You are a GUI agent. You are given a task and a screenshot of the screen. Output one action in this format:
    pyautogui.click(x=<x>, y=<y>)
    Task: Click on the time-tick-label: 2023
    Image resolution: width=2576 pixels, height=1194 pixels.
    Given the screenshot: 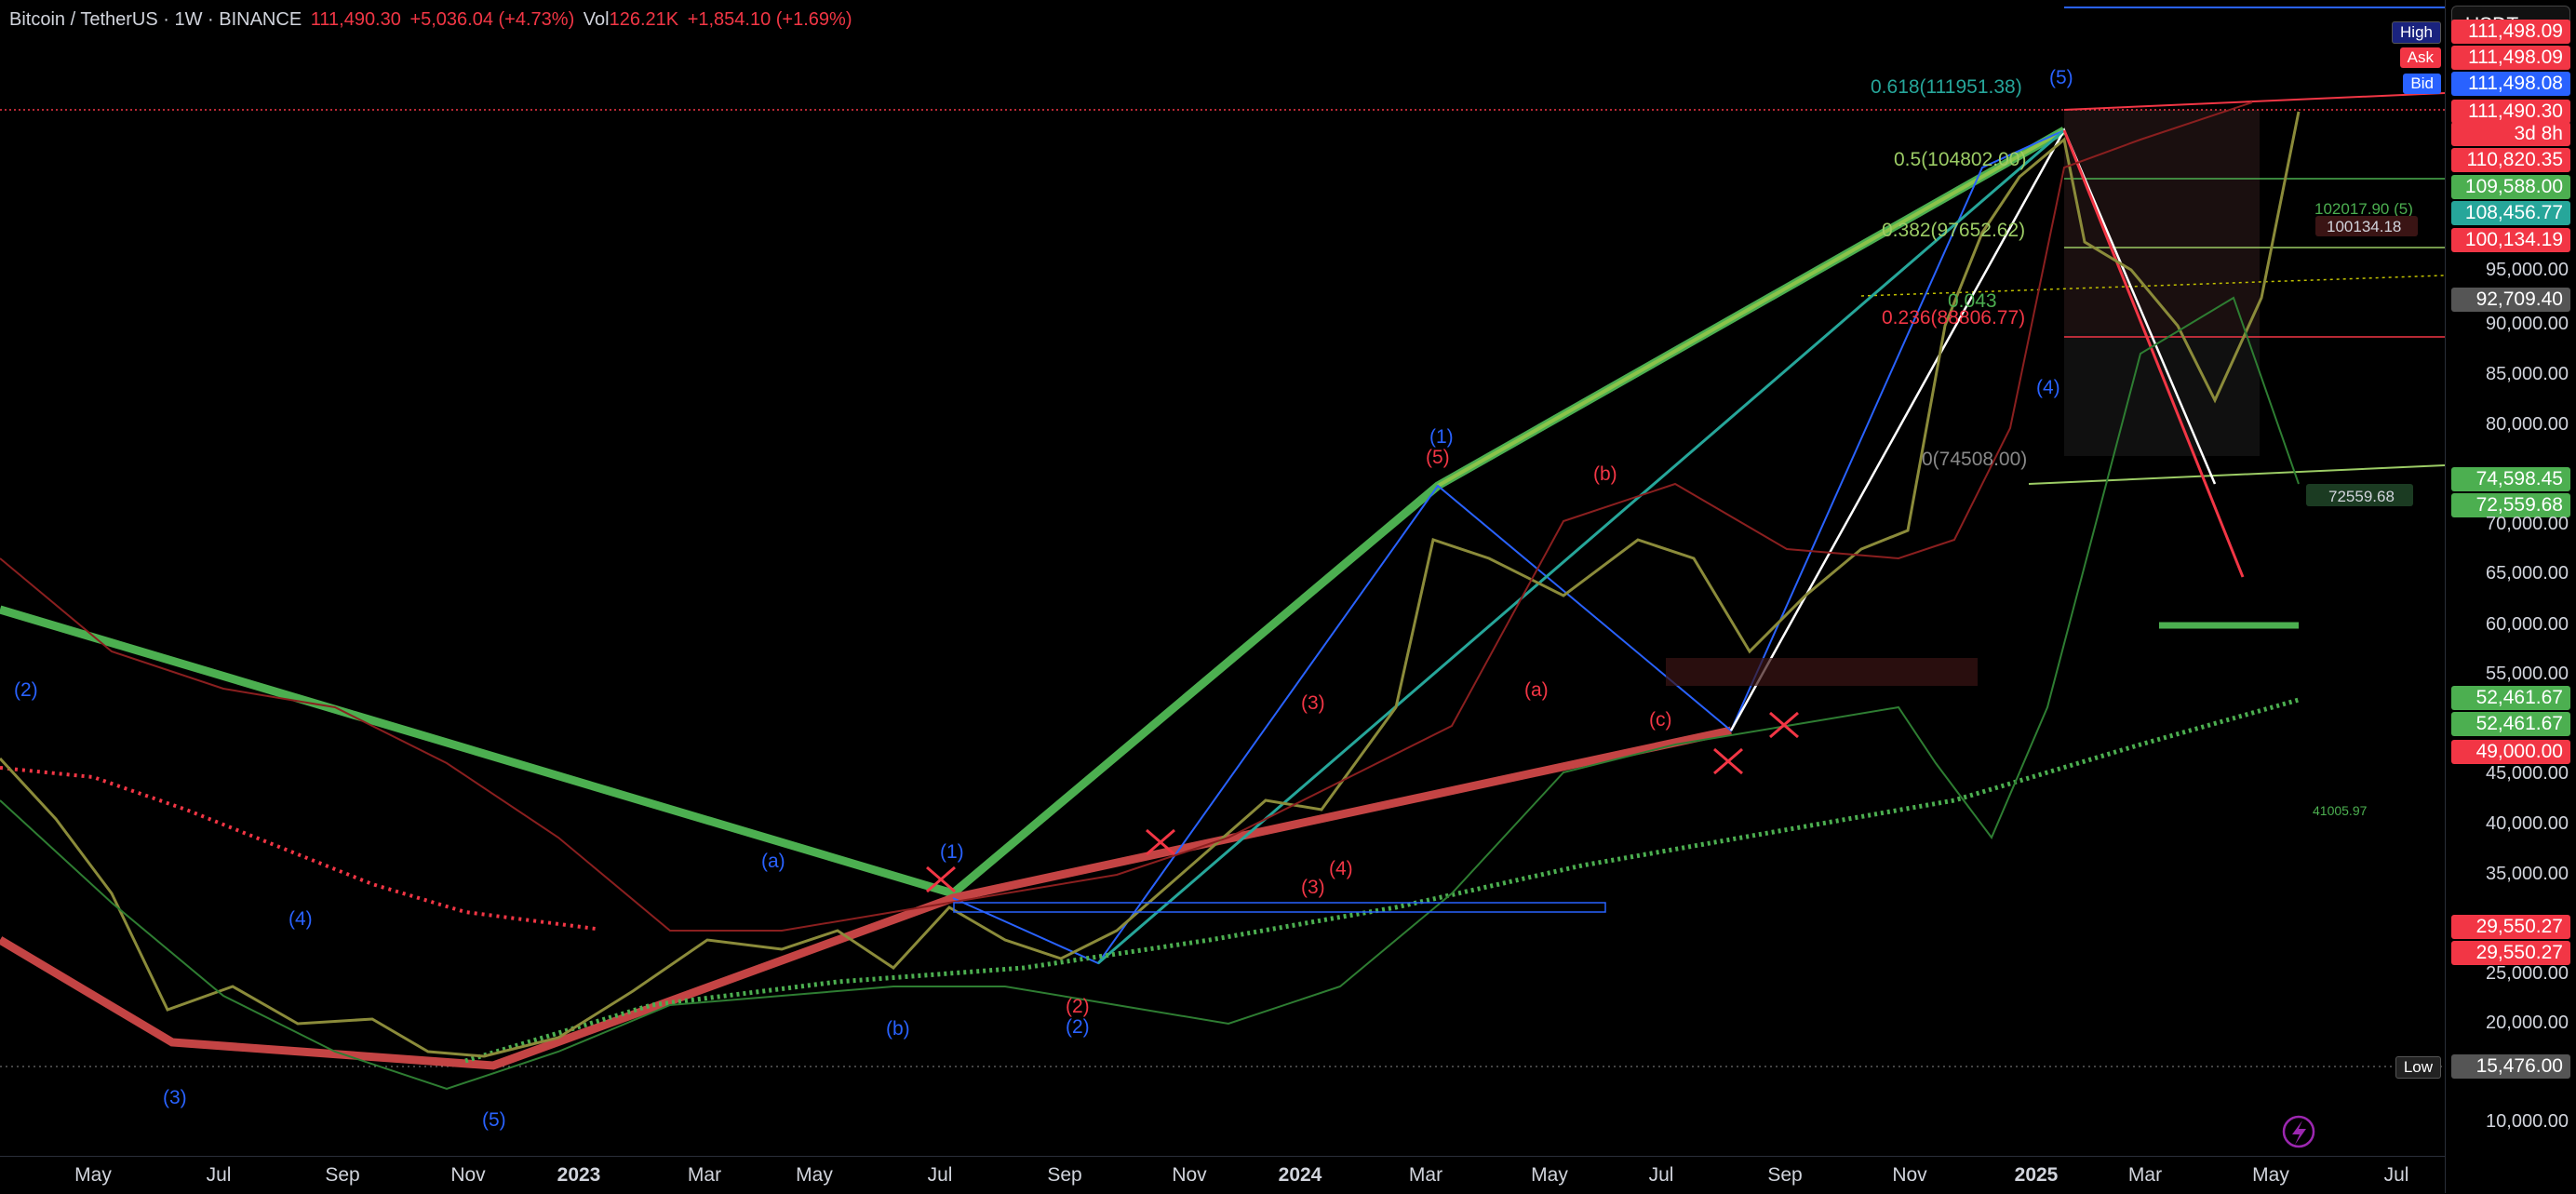 What is the action you would take?
    pyautogui.click(x=579, y=1175)
    